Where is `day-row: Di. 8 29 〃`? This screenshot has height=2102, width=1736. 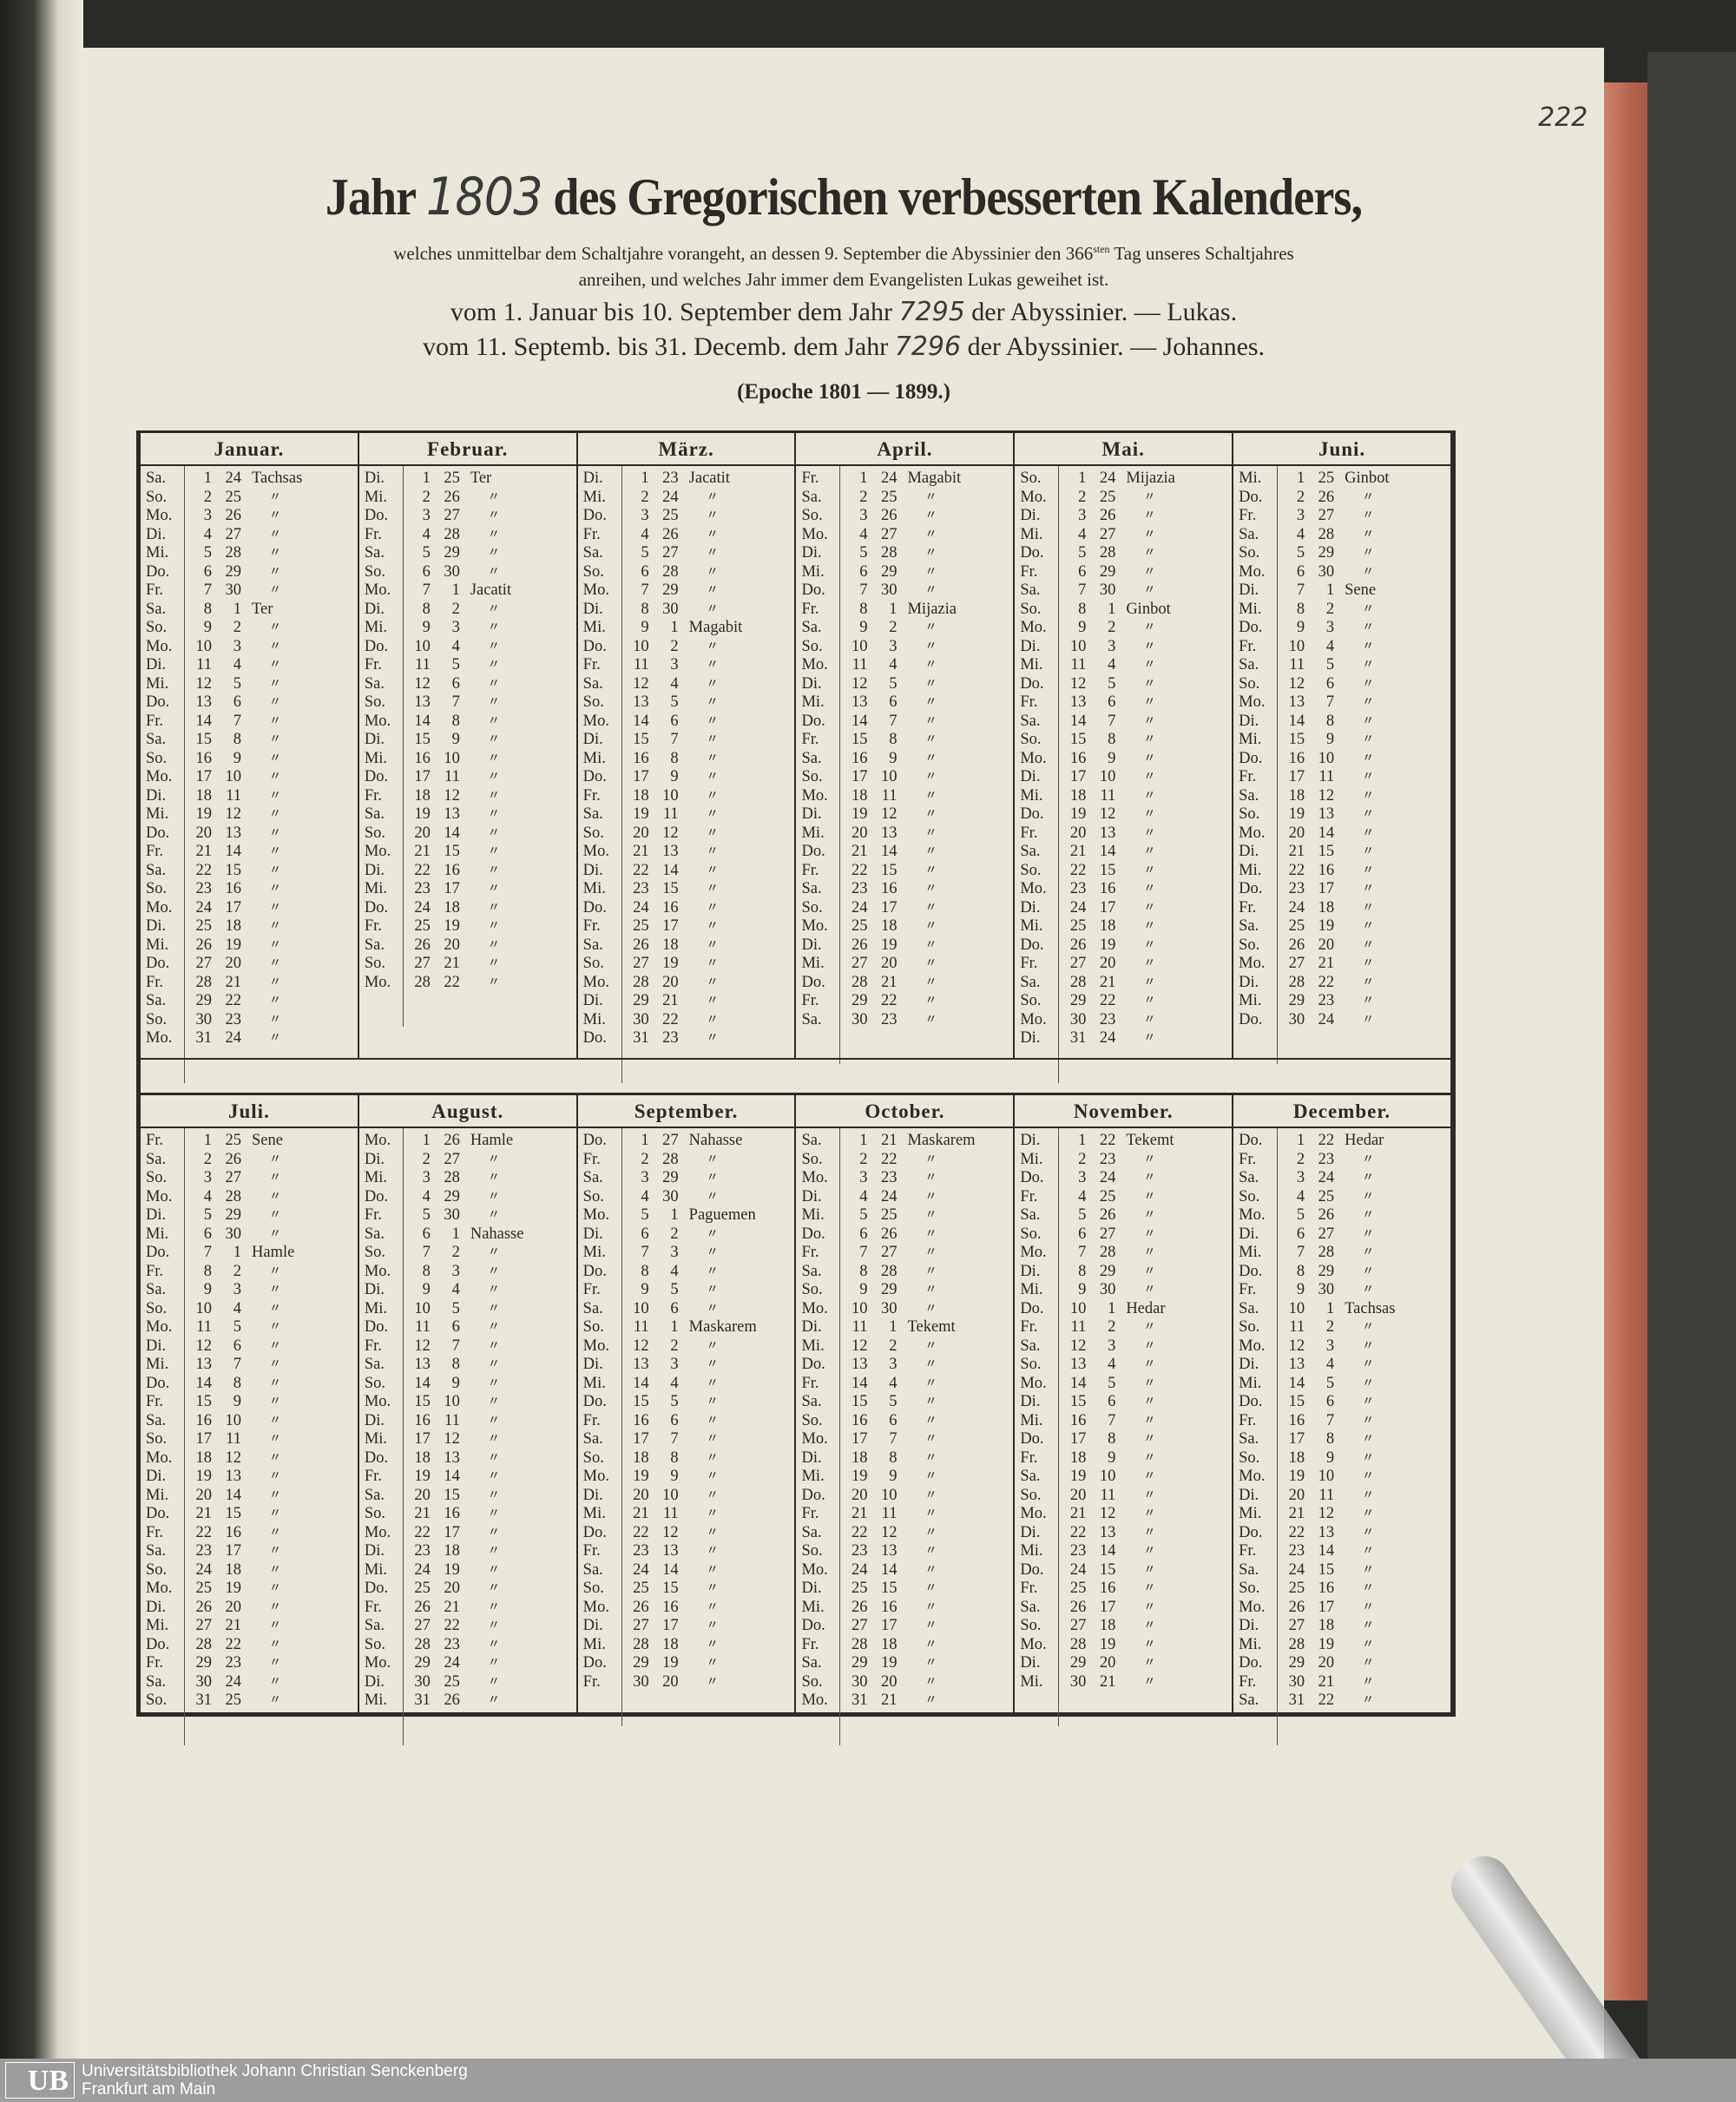 day-row: Di. 8 29 〃 is located at coordinates (1123, 1272).